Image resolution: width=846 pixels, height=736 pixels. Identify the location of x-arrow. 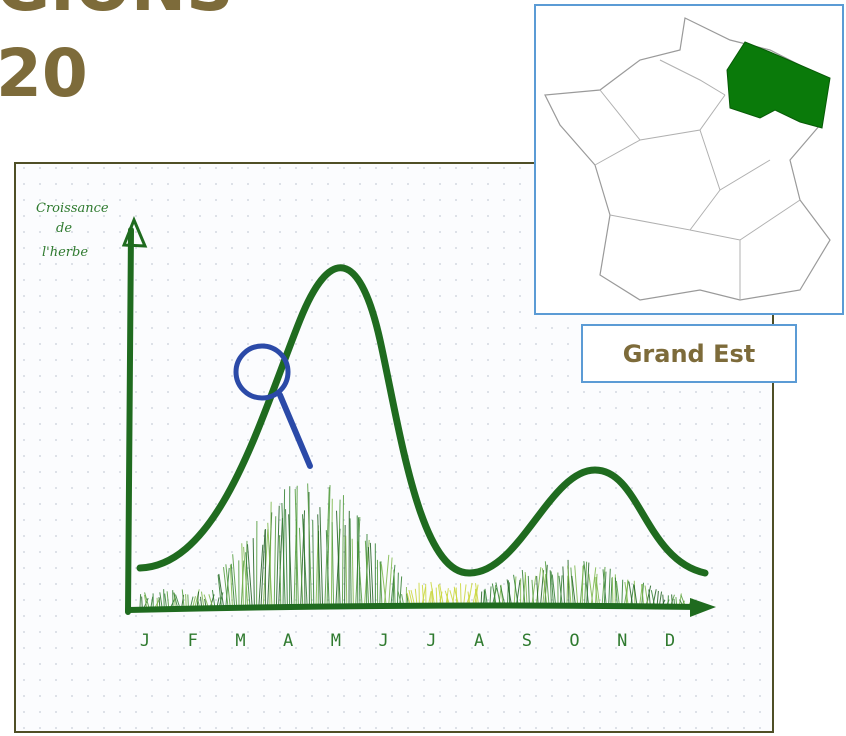
(703, 607).